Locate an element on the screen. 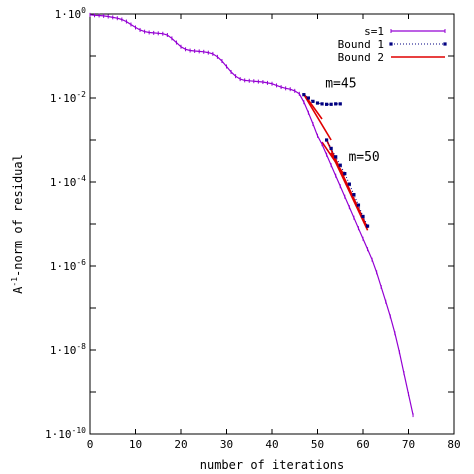  y-tick-label: 1·100 is located at coordinates (71, 13).